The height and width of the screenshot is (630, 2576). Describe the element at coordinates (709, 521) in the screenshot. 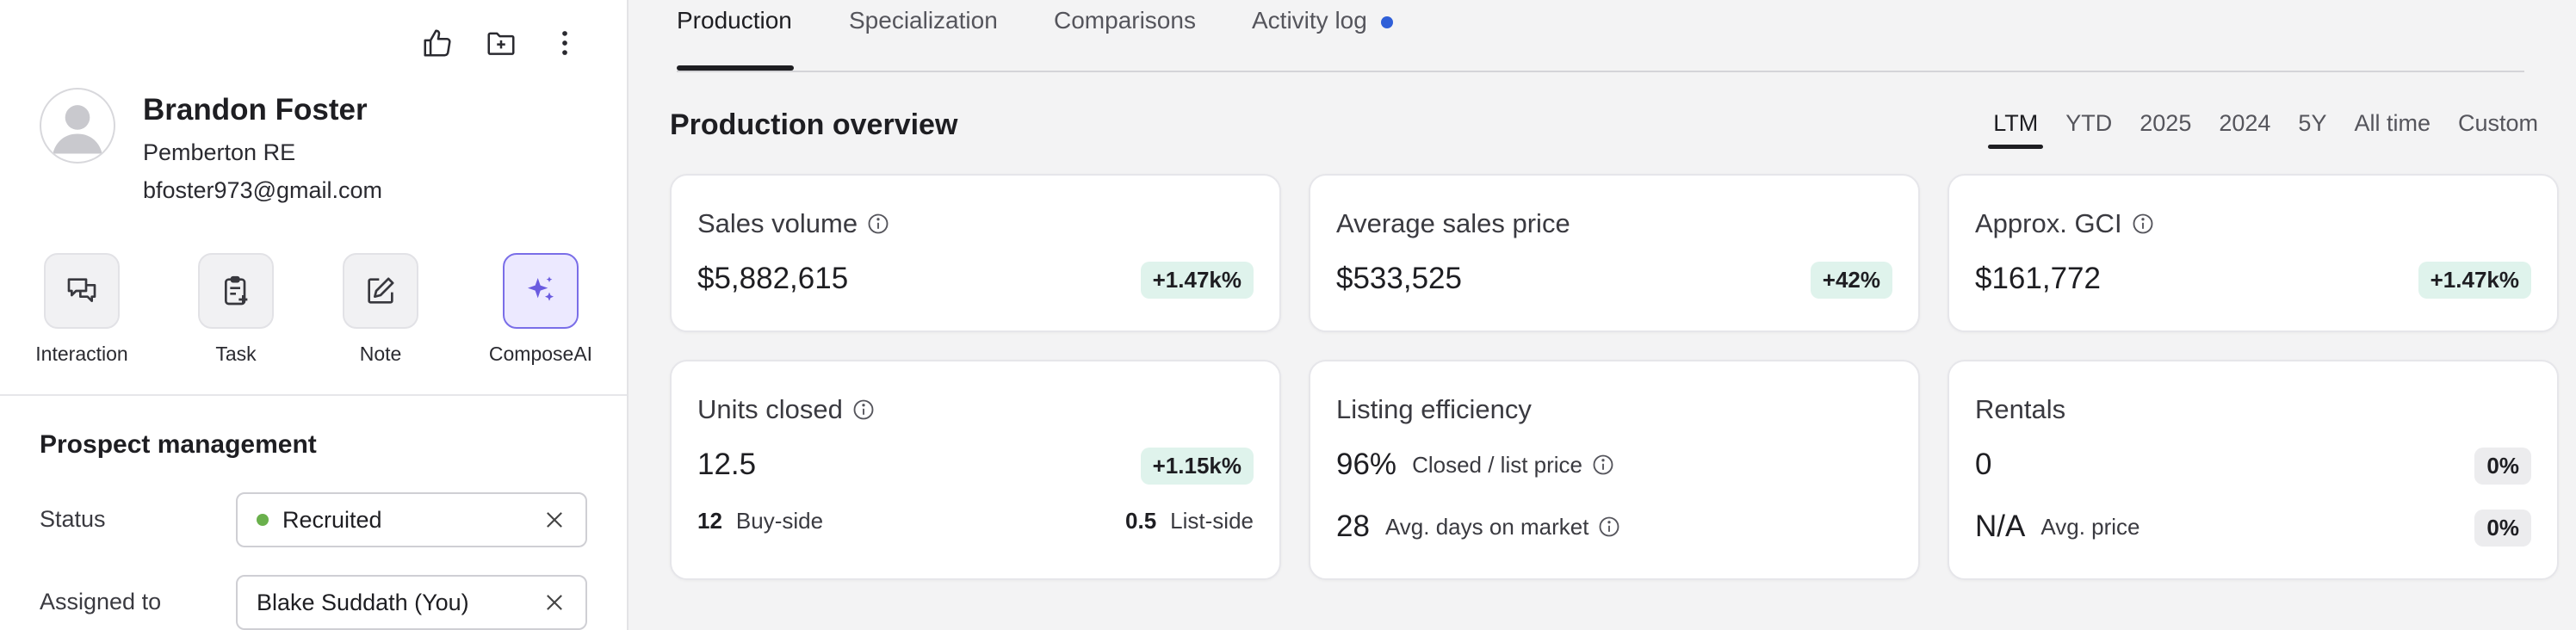

I see `buy-side-value: 12` at that location.